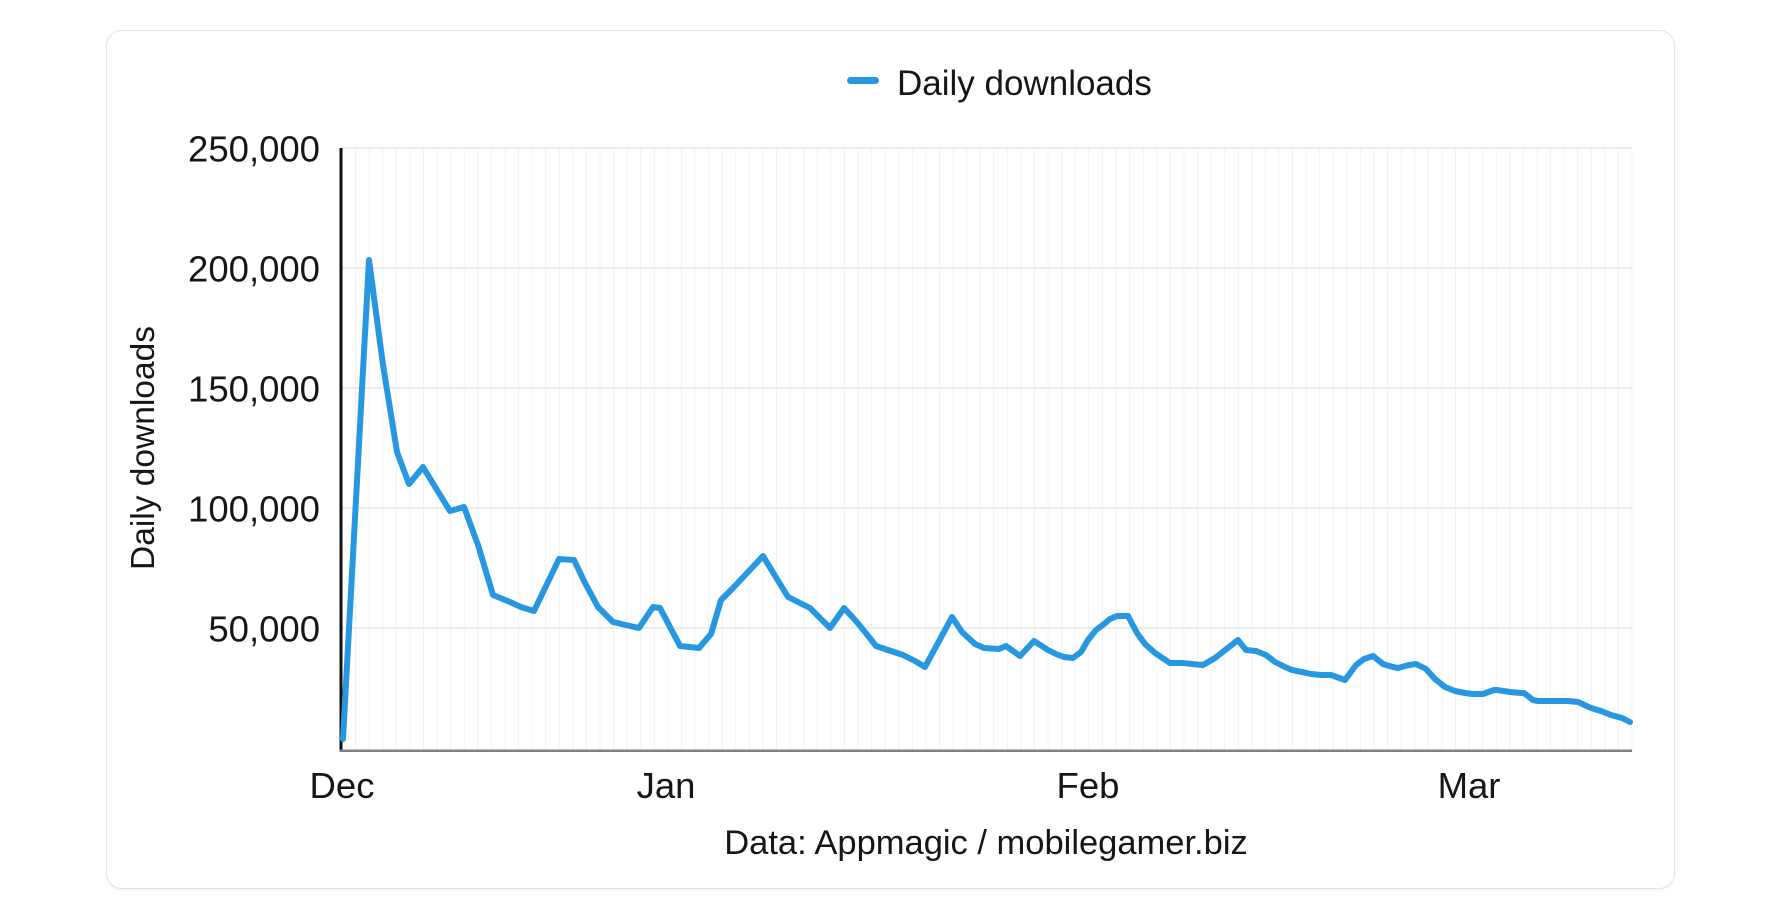 This screenshot has height=919, width=1780. What do you see at coordinates (254, 509) in the screenshot?
I see `svg-text: 100,000` at bounding box center [254, 509].